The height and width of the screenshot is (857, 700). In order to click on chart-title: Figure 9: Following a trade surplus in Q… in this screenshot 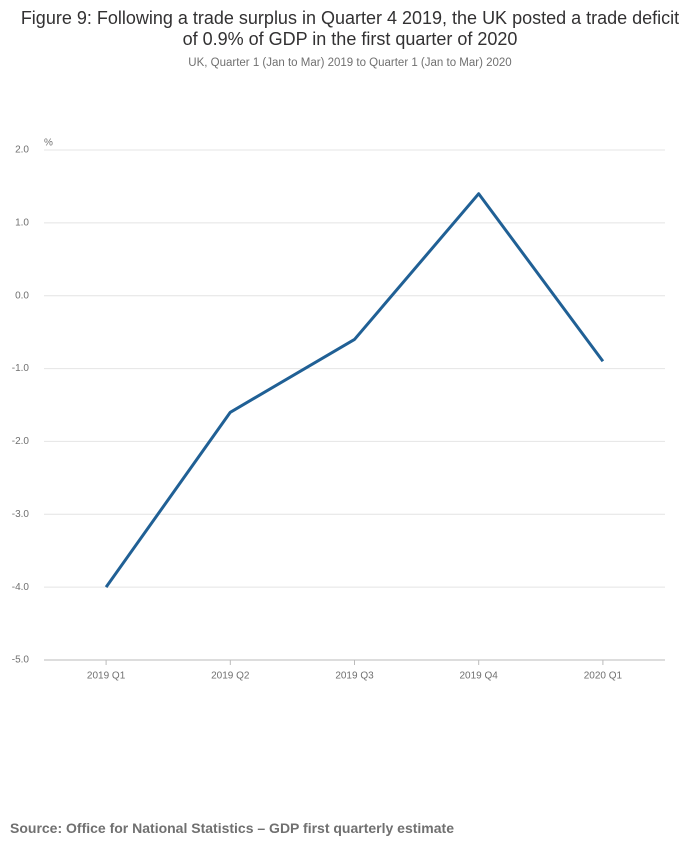, I will do `click(350, 28)`.